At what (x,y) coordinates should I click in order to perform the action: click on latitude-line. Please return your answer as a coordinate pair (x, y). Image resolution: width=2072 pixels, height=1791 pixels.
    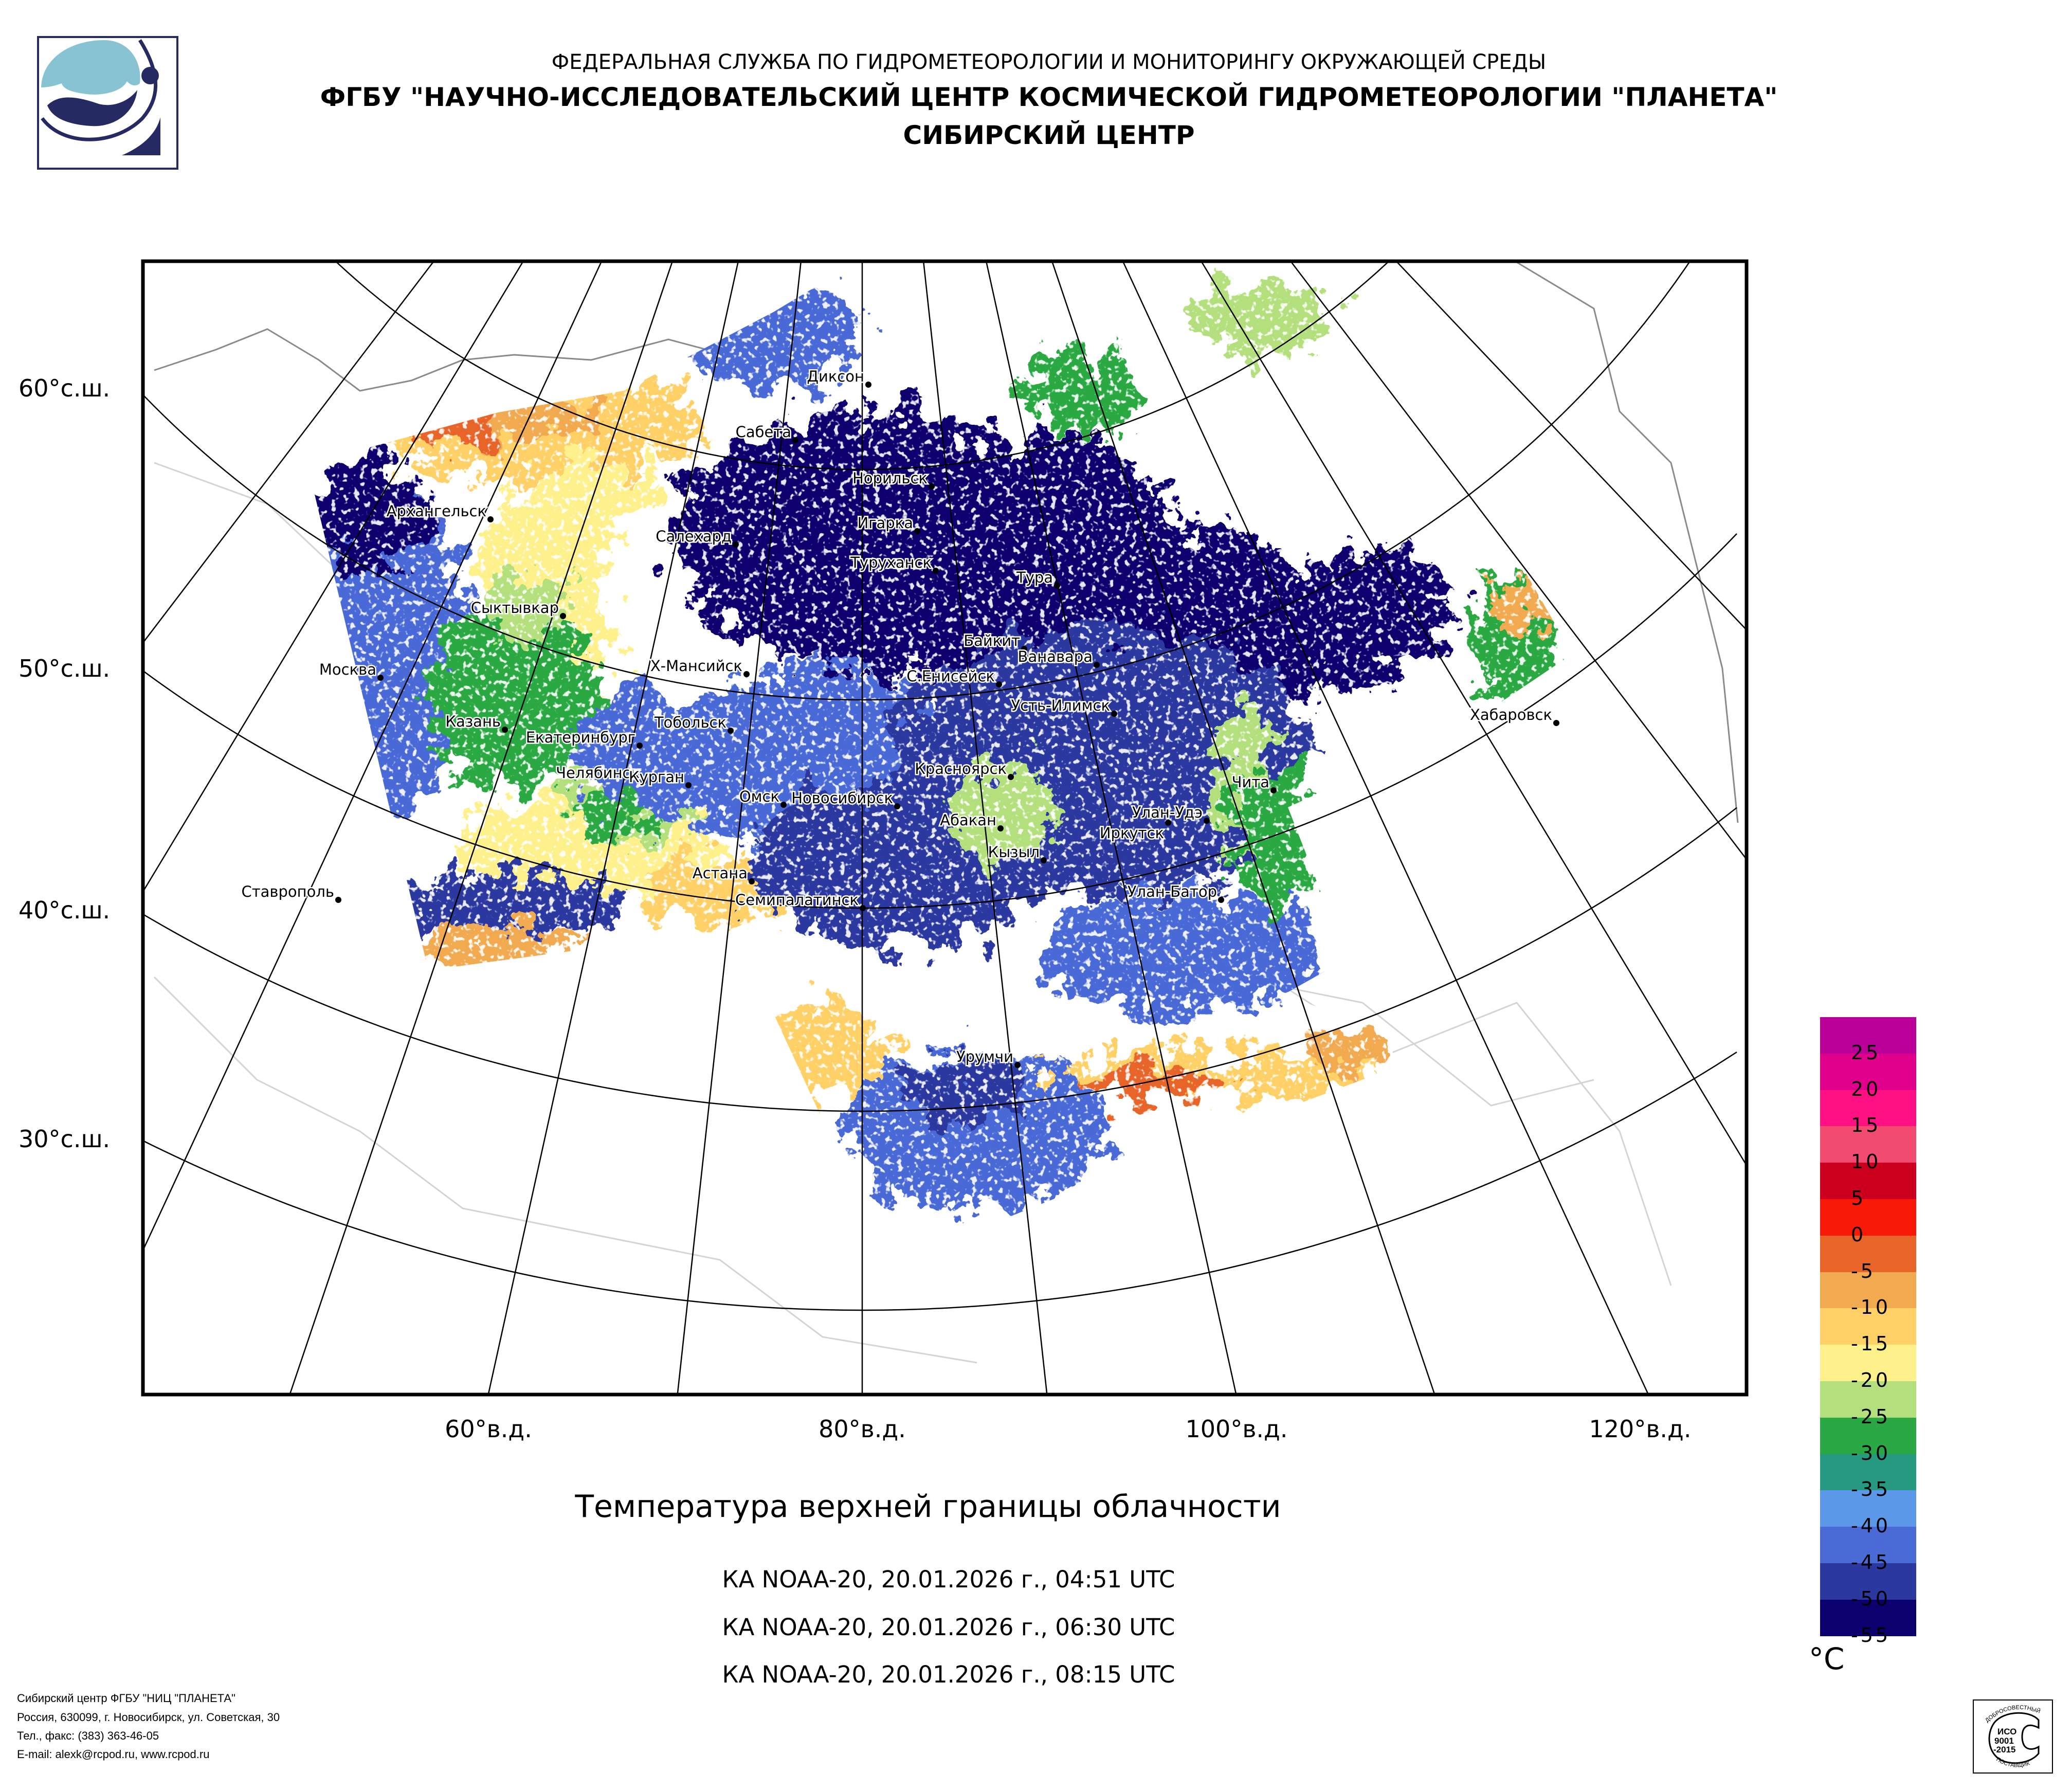
    Looking at the image, I should click on (940, 1181).